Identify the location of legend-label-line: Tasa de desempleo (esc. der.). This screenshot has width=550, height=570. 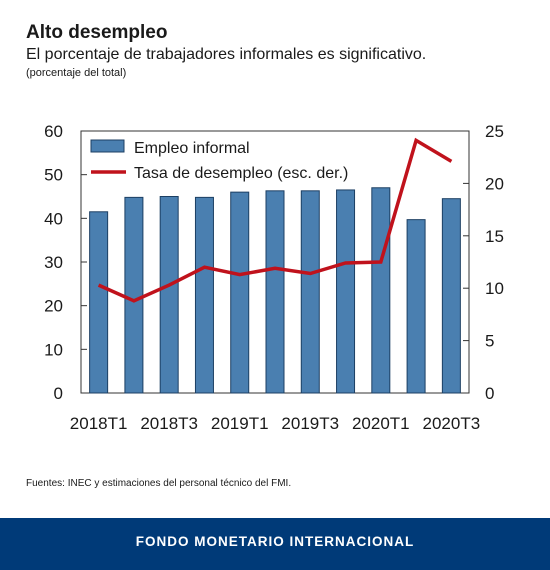
(241, 173).